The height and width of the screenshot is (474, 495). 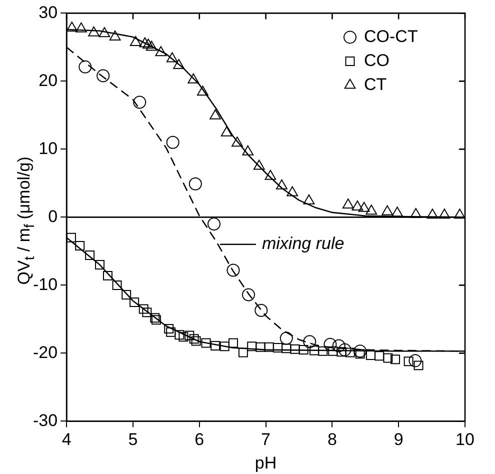 I want to click on annotation: mixing rule, so click(x=303, y=244).